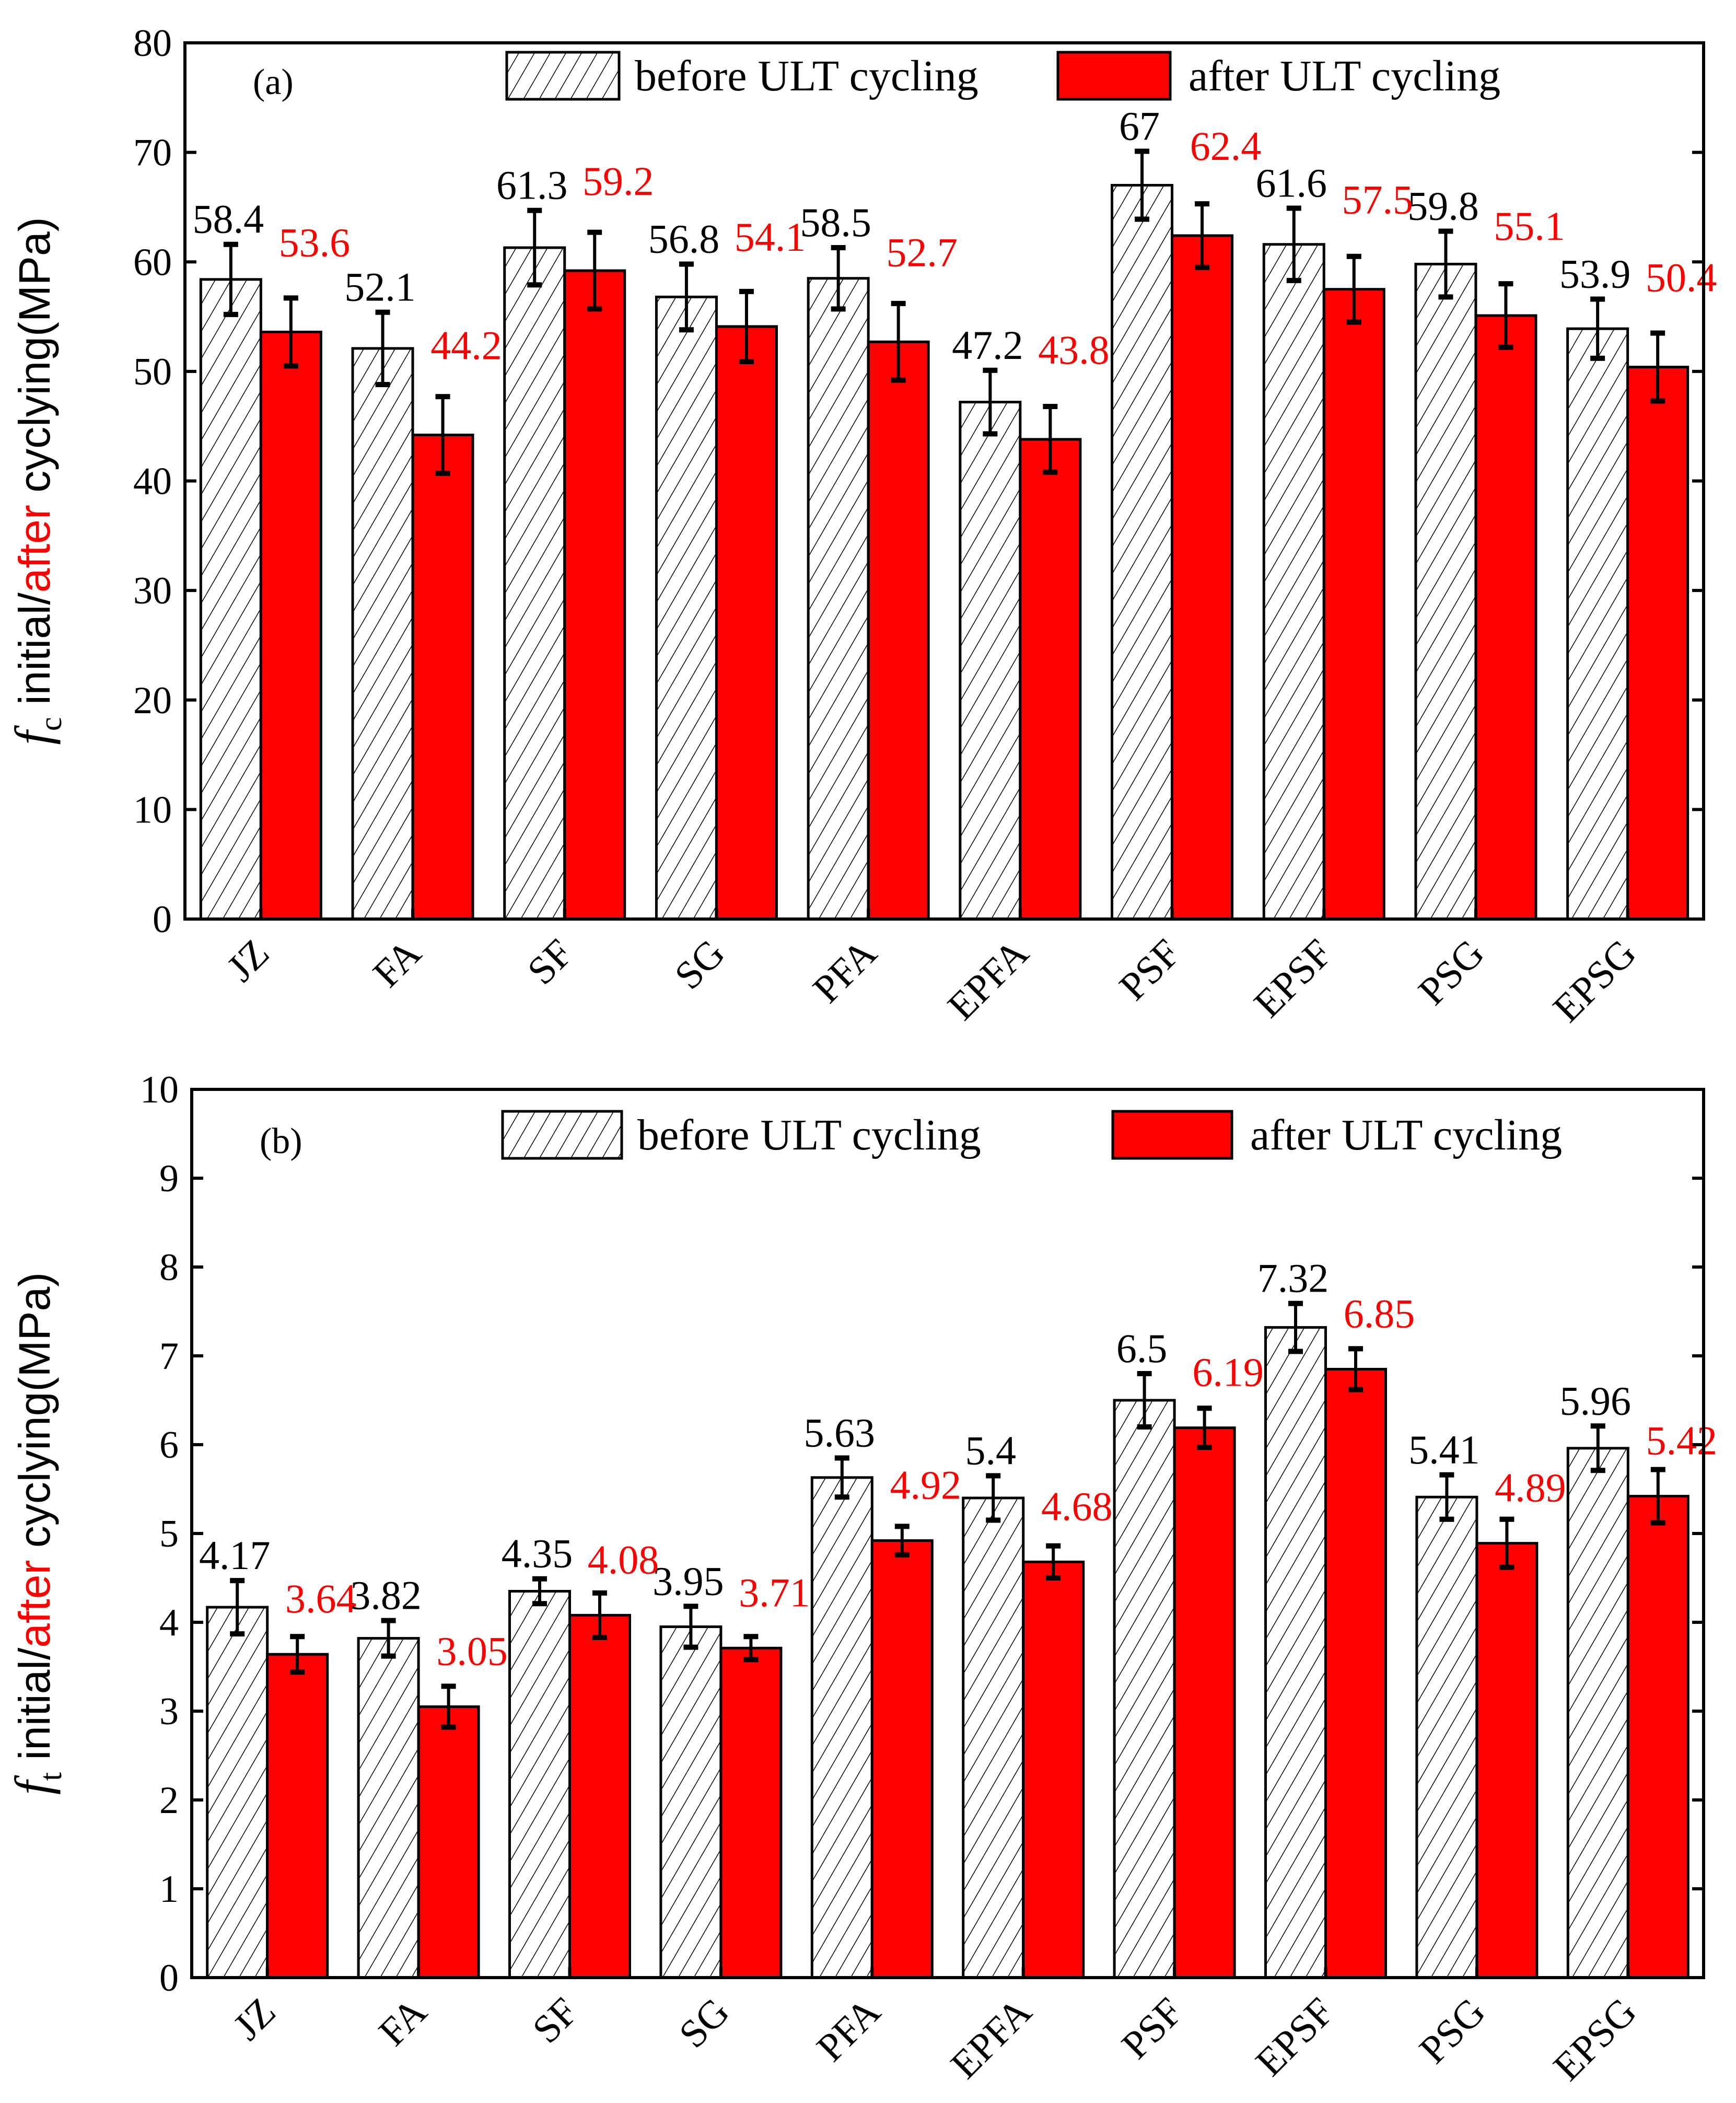 Image resolution: width=1736 pixels, height=2103 pixels. What do you see at coordinates (751, 1812) in the screenshot?
I see `bar-after-SG` at bounding box center [751, 1812].